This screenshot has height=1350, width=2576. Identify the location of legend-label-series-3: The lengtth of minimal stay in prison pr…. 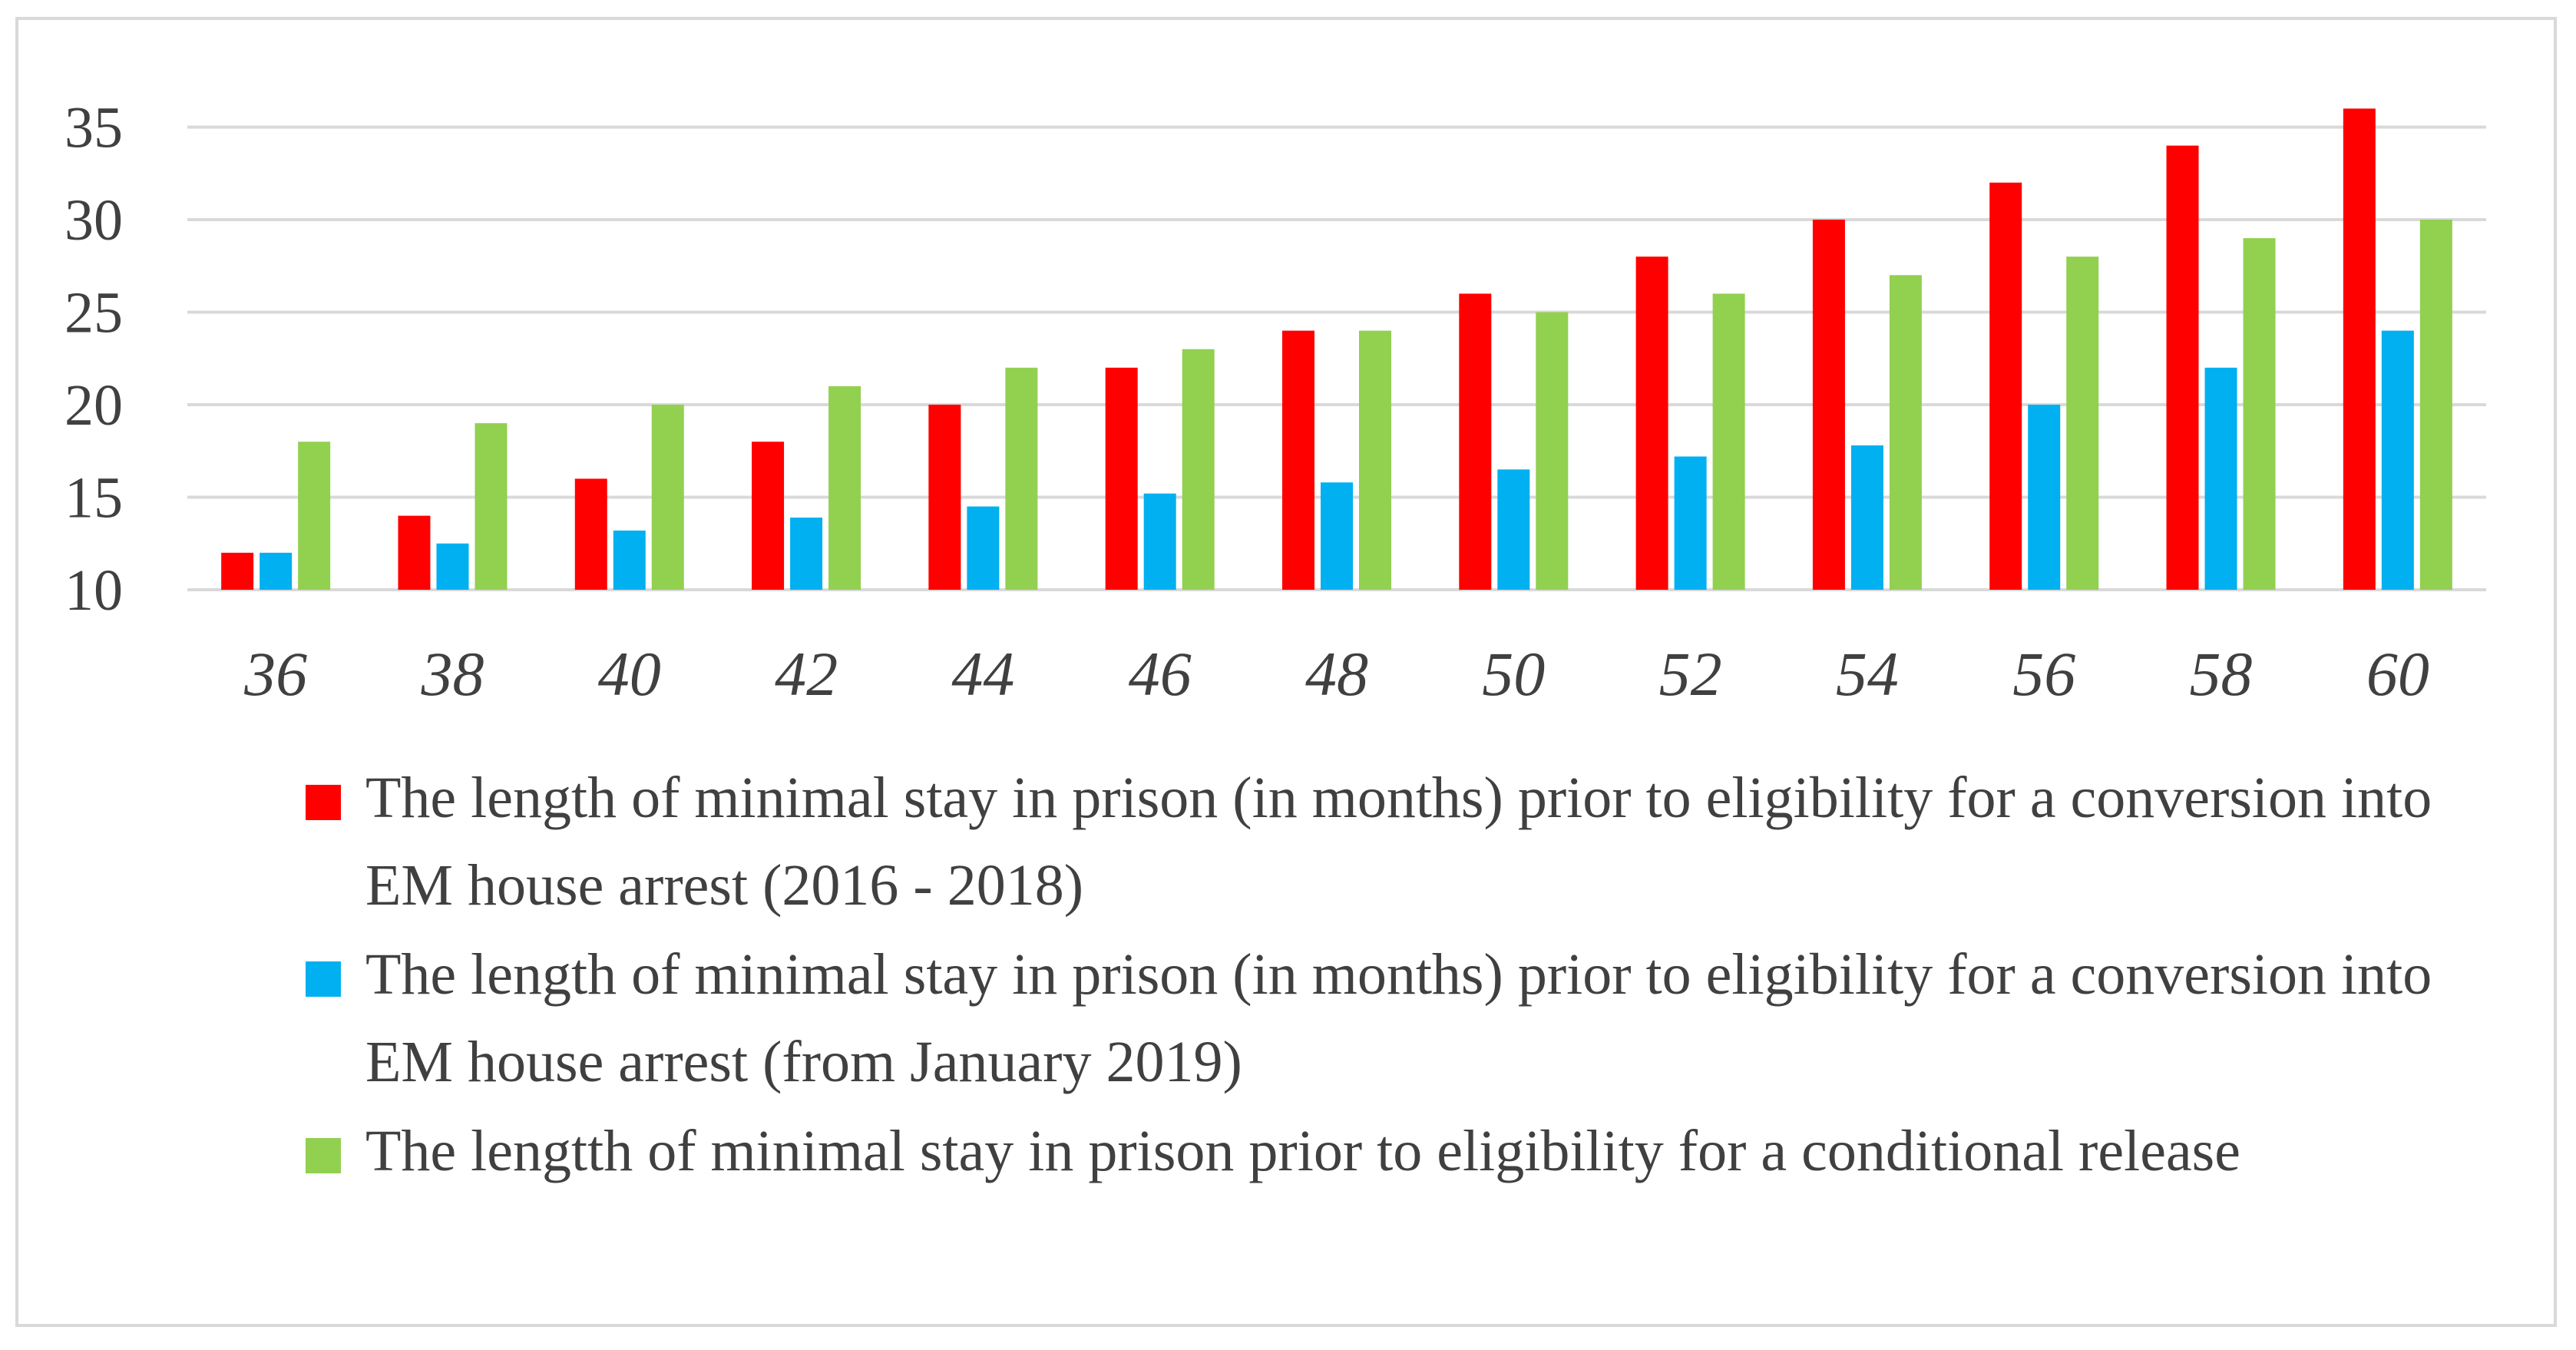
(1302, 1151).